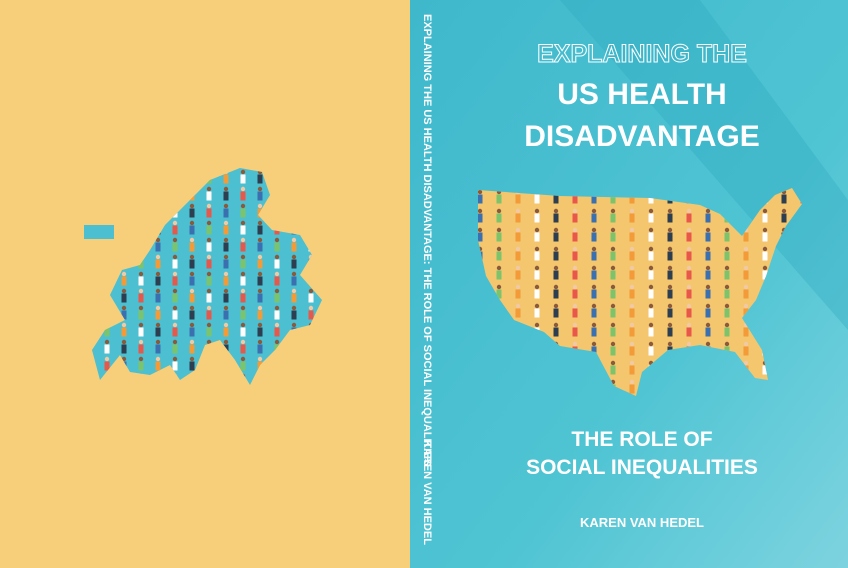  What do you see at coordinates (642, 54) in the screenshot?
I see `title-line: EXPLAINING THE` at bounding box center [642, 54].